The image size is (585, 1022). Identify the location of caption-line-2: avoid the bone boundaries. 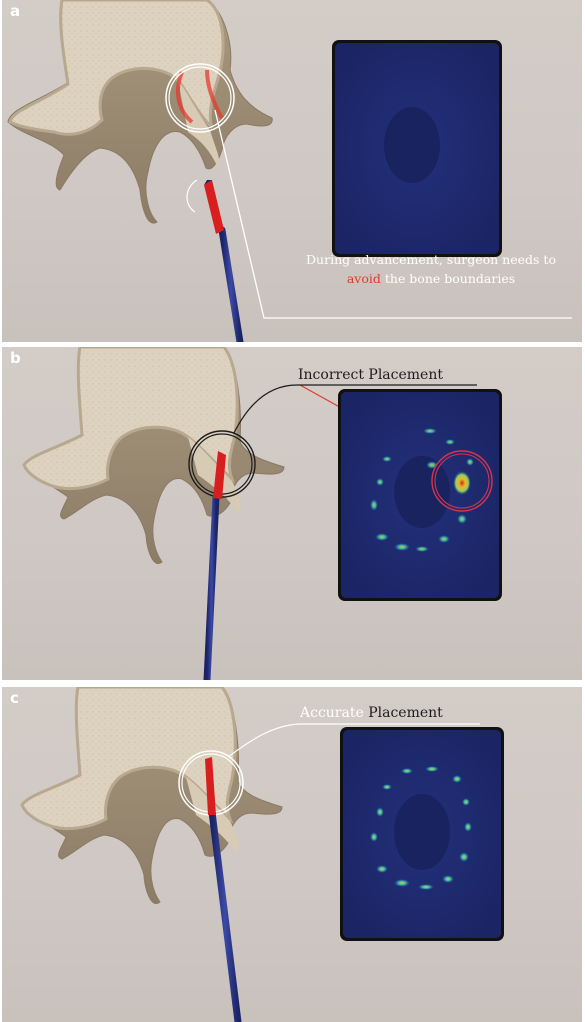
(431, 278).